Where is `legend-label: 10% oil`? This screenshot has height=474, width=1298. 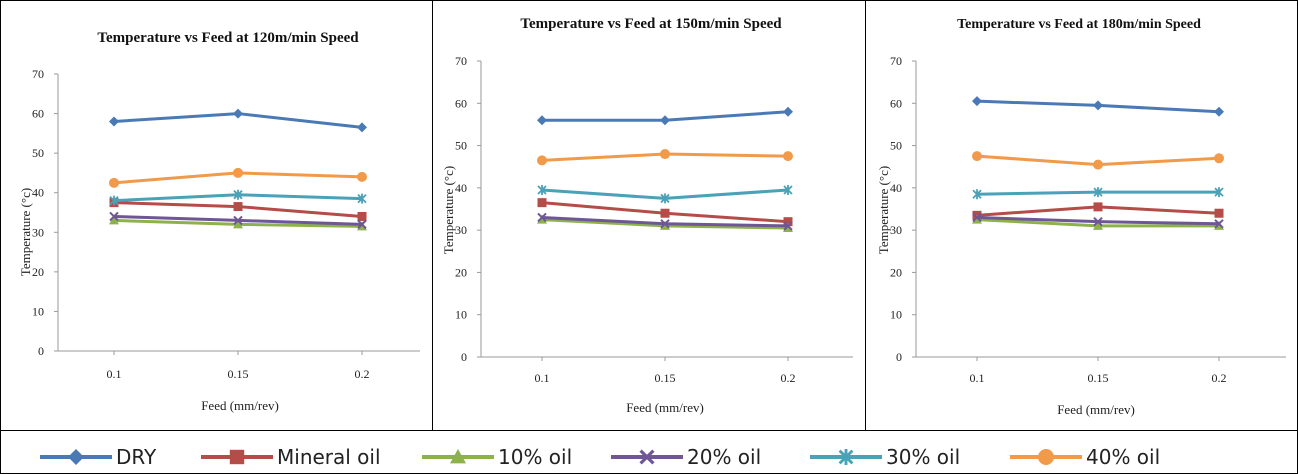 legend-label: 10% oil is located at coordinates (535, 457).